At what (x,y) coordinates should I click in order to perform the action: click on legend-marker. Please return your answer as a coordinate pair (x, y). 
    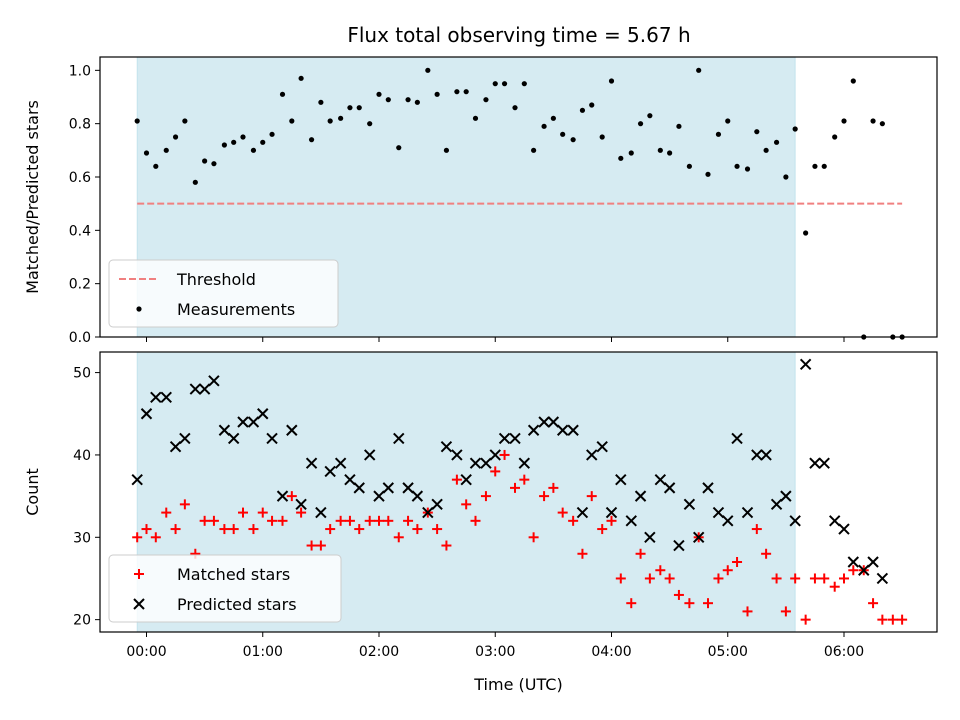
    Looking at the image, I should click on (139, 309).